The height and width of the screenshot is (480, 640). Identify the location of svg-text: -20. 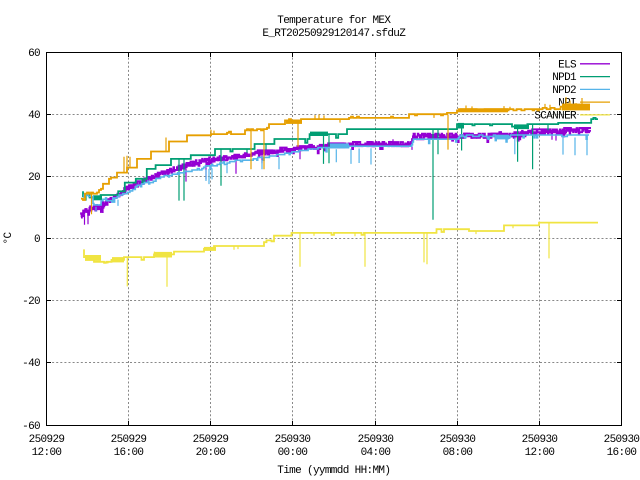
(31, 302).